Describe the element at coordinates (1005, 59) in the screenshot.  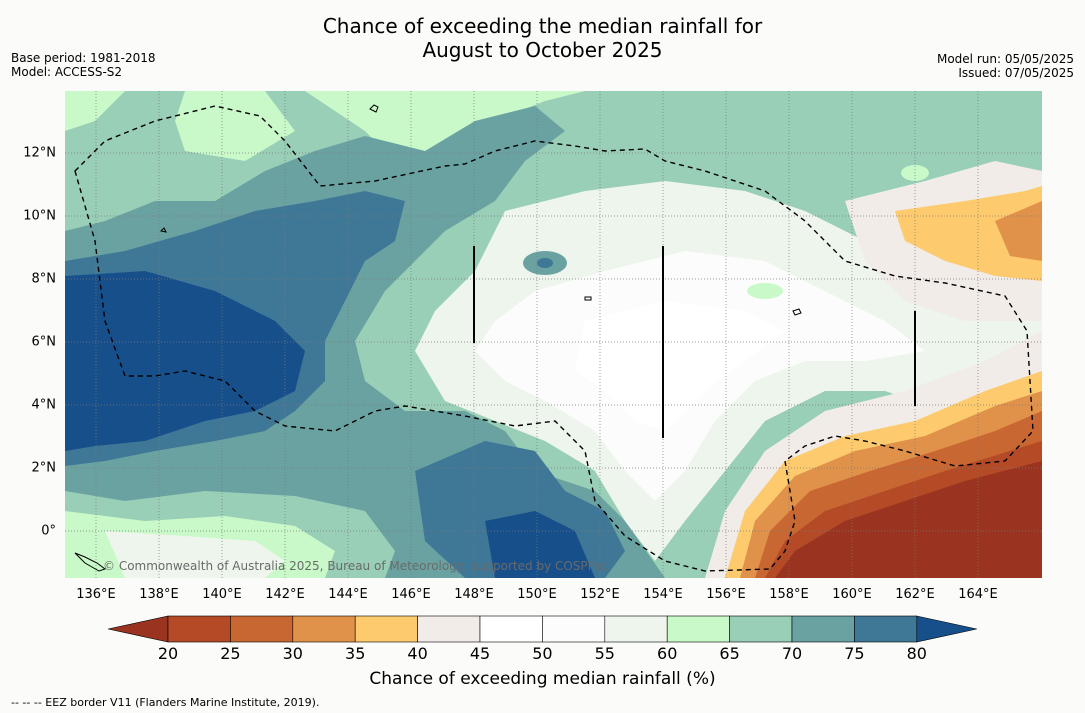
I see `model-run: Model run: 05/05/2025` at that location.